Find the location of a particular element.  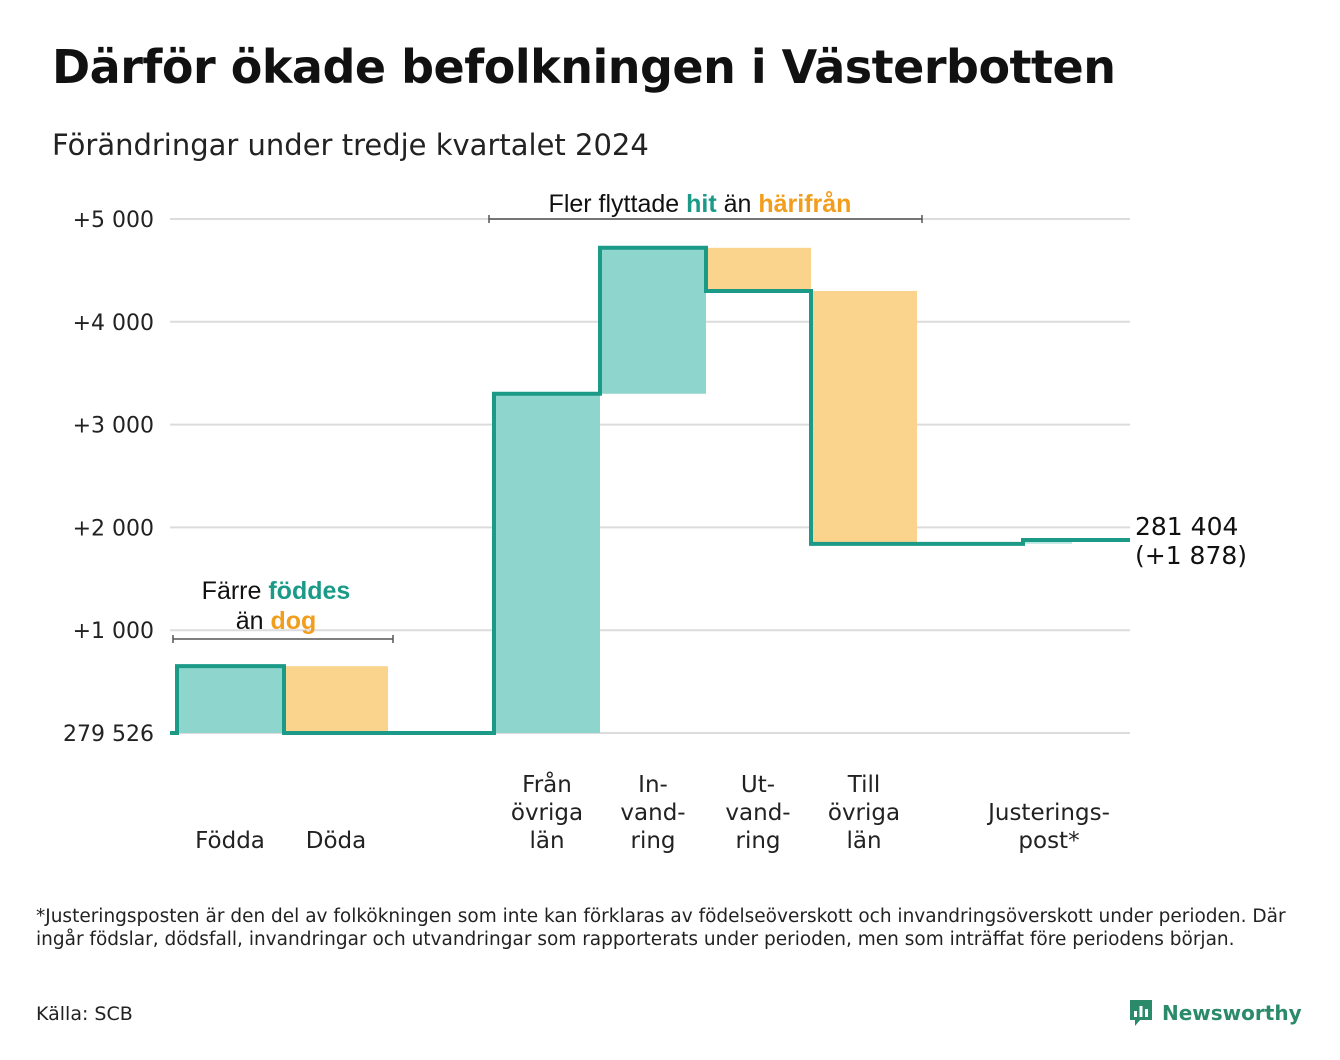

chart-subtitle: Förändringar under tredje kvartalet 2024 is located at coordinates (350, 145).